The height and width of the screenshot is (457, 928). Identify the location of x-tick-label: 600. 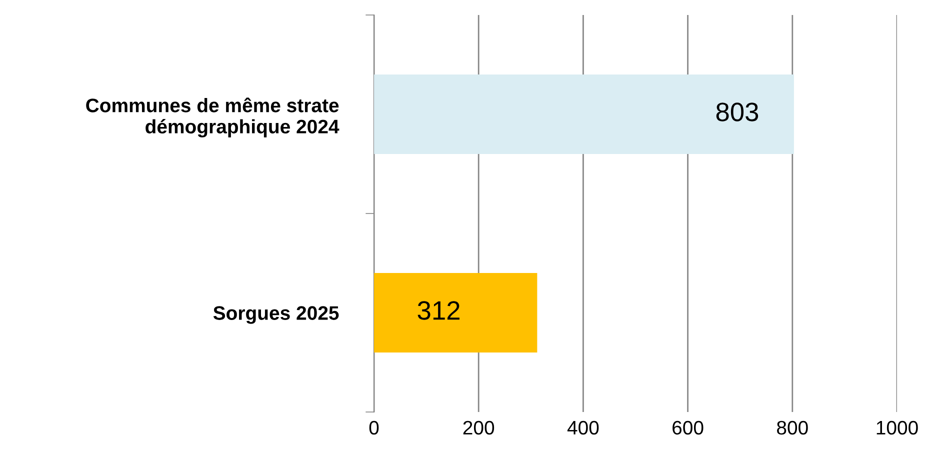
(688, 427).